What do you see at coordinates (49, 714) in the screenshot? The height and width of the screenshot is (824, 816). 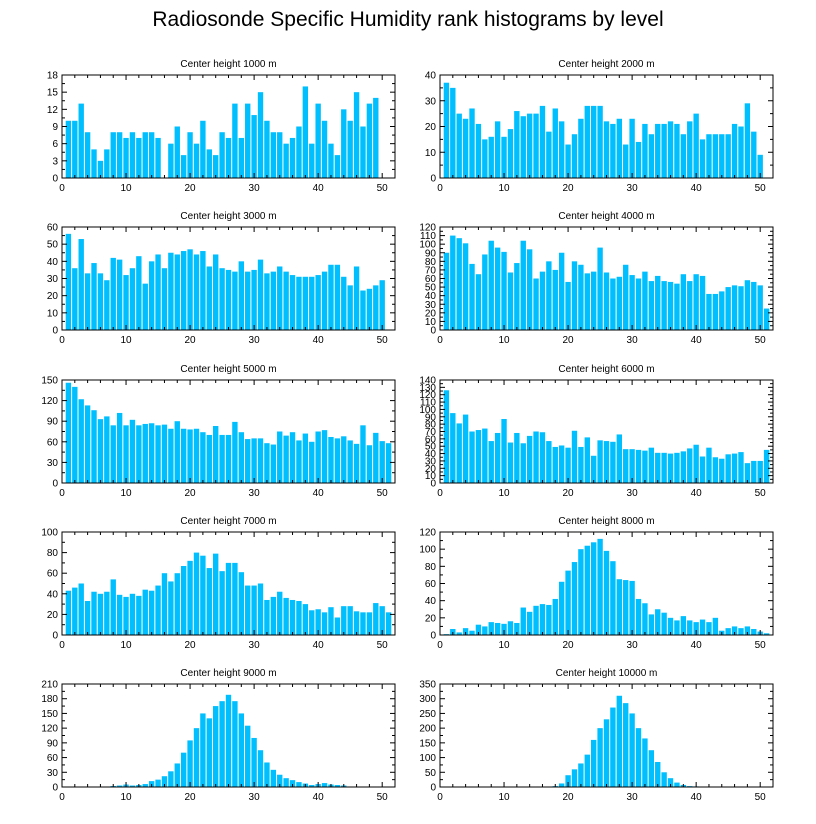 I see `y-tick-label: 150` at bounding box center [49, 714].